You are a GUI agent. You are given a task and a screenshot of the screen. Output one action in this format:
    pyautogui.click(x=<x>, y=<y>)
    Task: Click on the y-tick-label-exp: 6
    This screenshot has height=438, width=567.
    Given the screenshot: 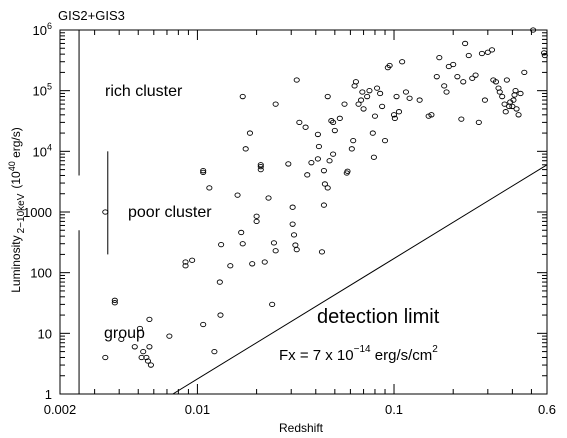 What is the action you would take?
    pyautogui.click(x=49, y=26)
    